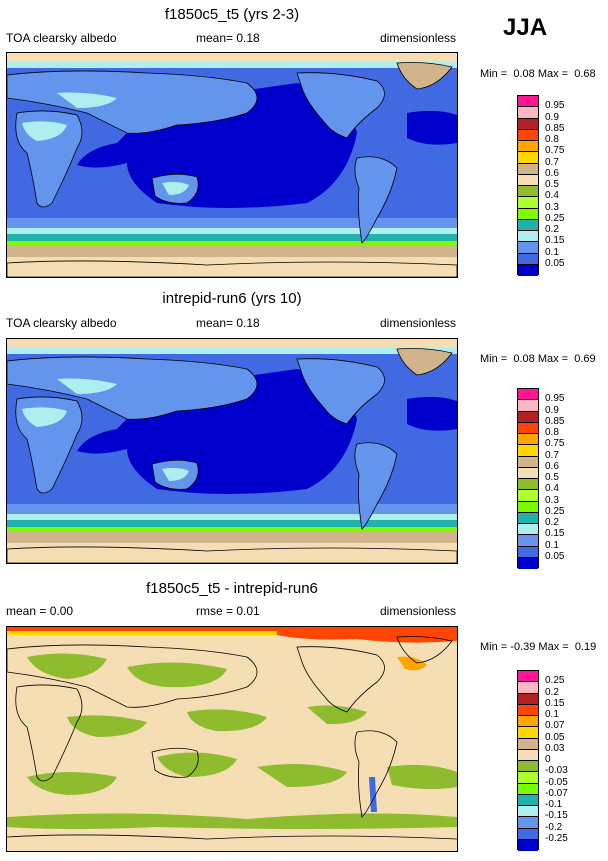  I want to click on panel-2-variable-label: TOA clearsky albedo, so click(61, 323).